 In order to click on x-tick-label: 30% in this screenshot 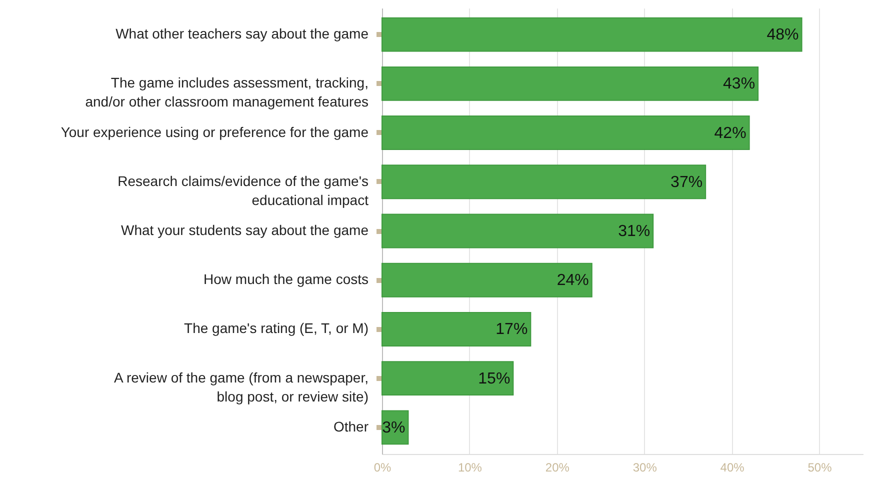, I will do `click(645, 467)`.